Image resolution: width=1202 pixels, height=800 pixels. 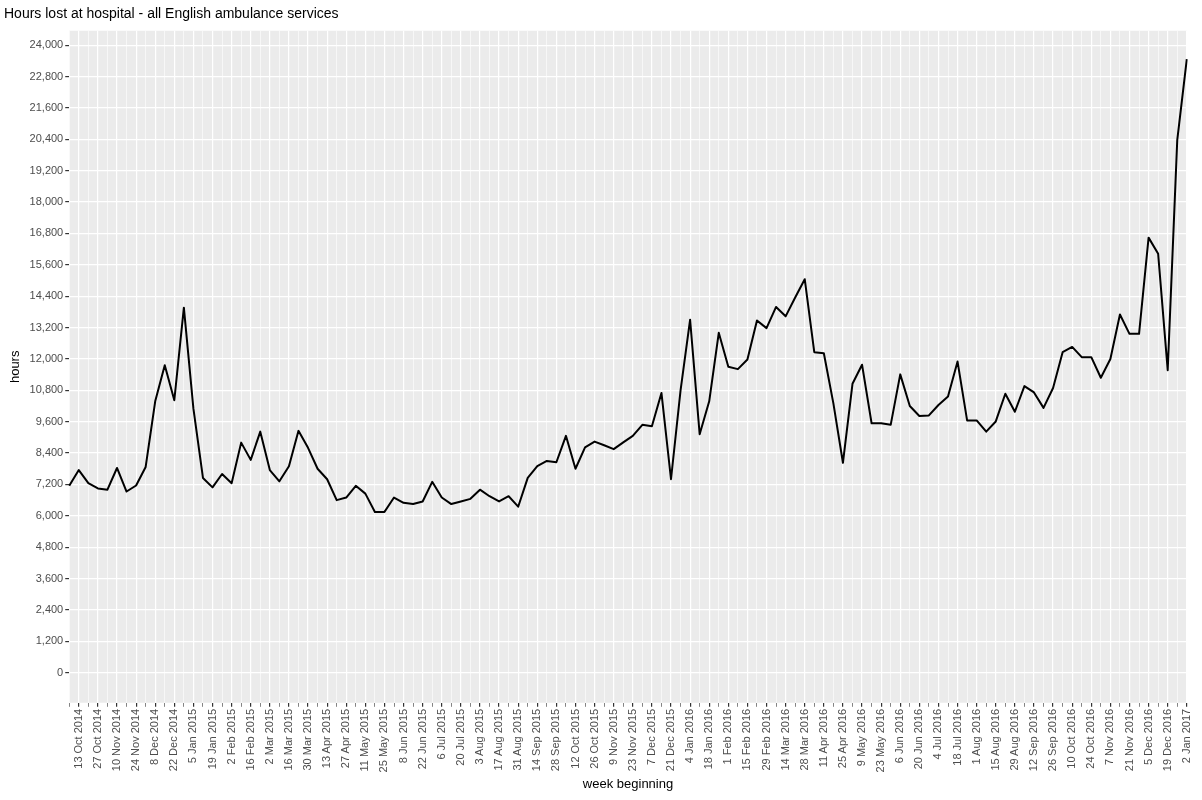 What do you see at coordinates (49, 420) in the screenshot?
I see `y-tick-label: 9,600` at bounding box center [49, 420].